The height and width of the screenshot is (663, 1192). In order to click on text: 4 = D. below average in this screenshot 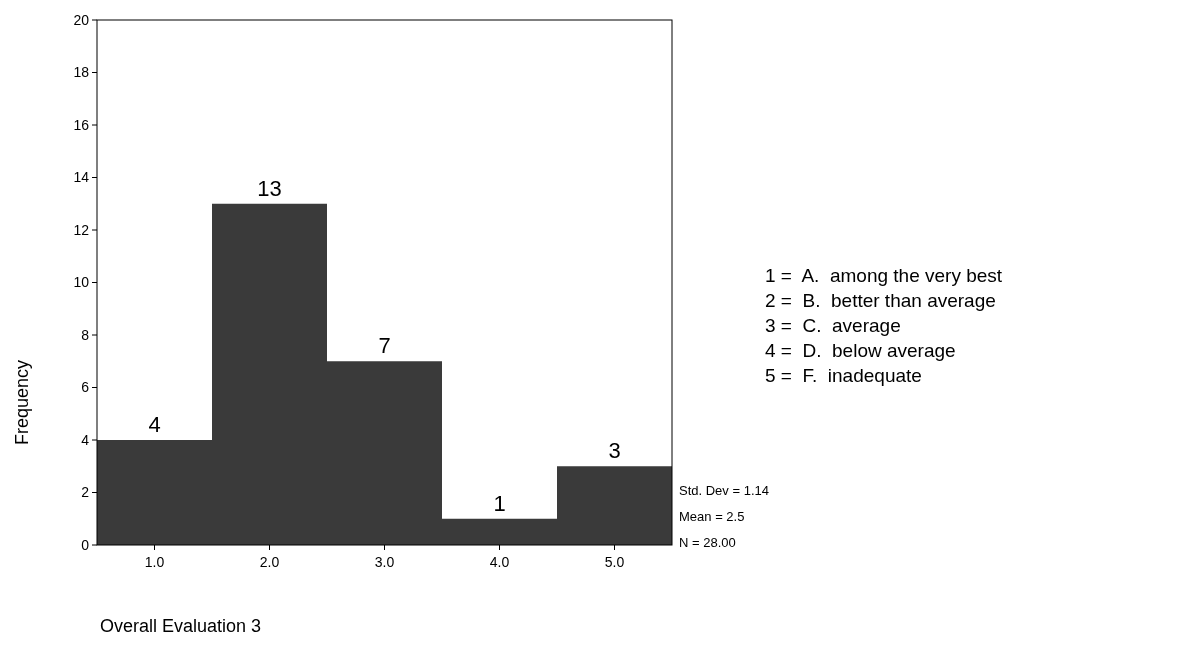, I will do `click(860, 350)`.